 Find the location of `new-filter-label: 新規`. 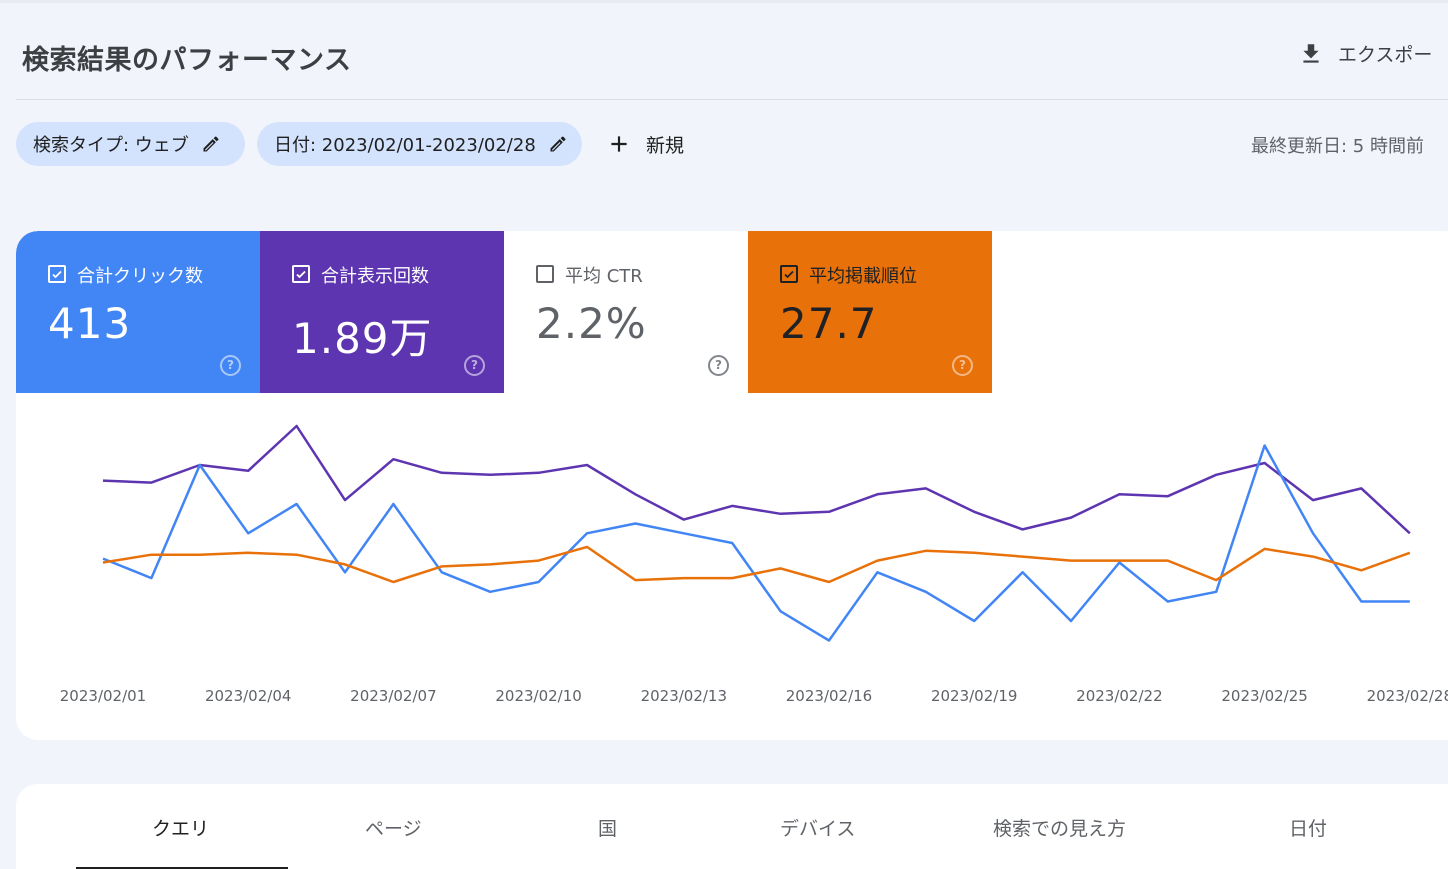

new-filter-label: 新規 is located at coordinates (665, 145).